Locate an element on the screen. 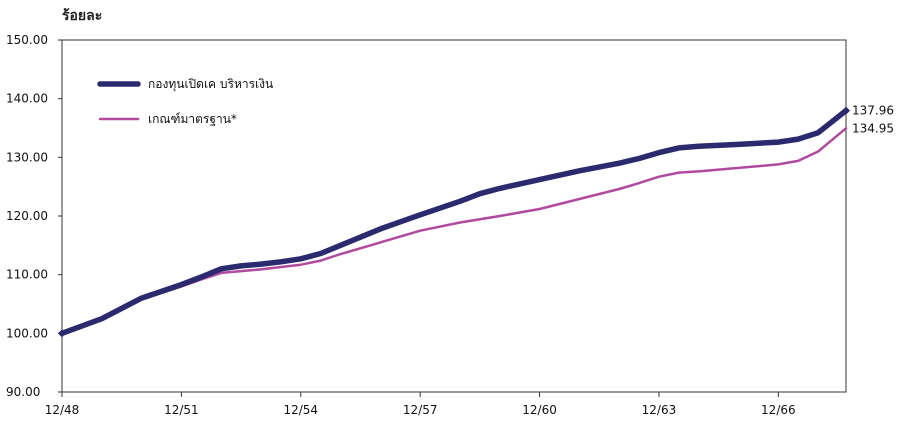 This screenshot has height=422, width=907. end-labels: 137.96 134.95 is located at coordinates (873, 120).